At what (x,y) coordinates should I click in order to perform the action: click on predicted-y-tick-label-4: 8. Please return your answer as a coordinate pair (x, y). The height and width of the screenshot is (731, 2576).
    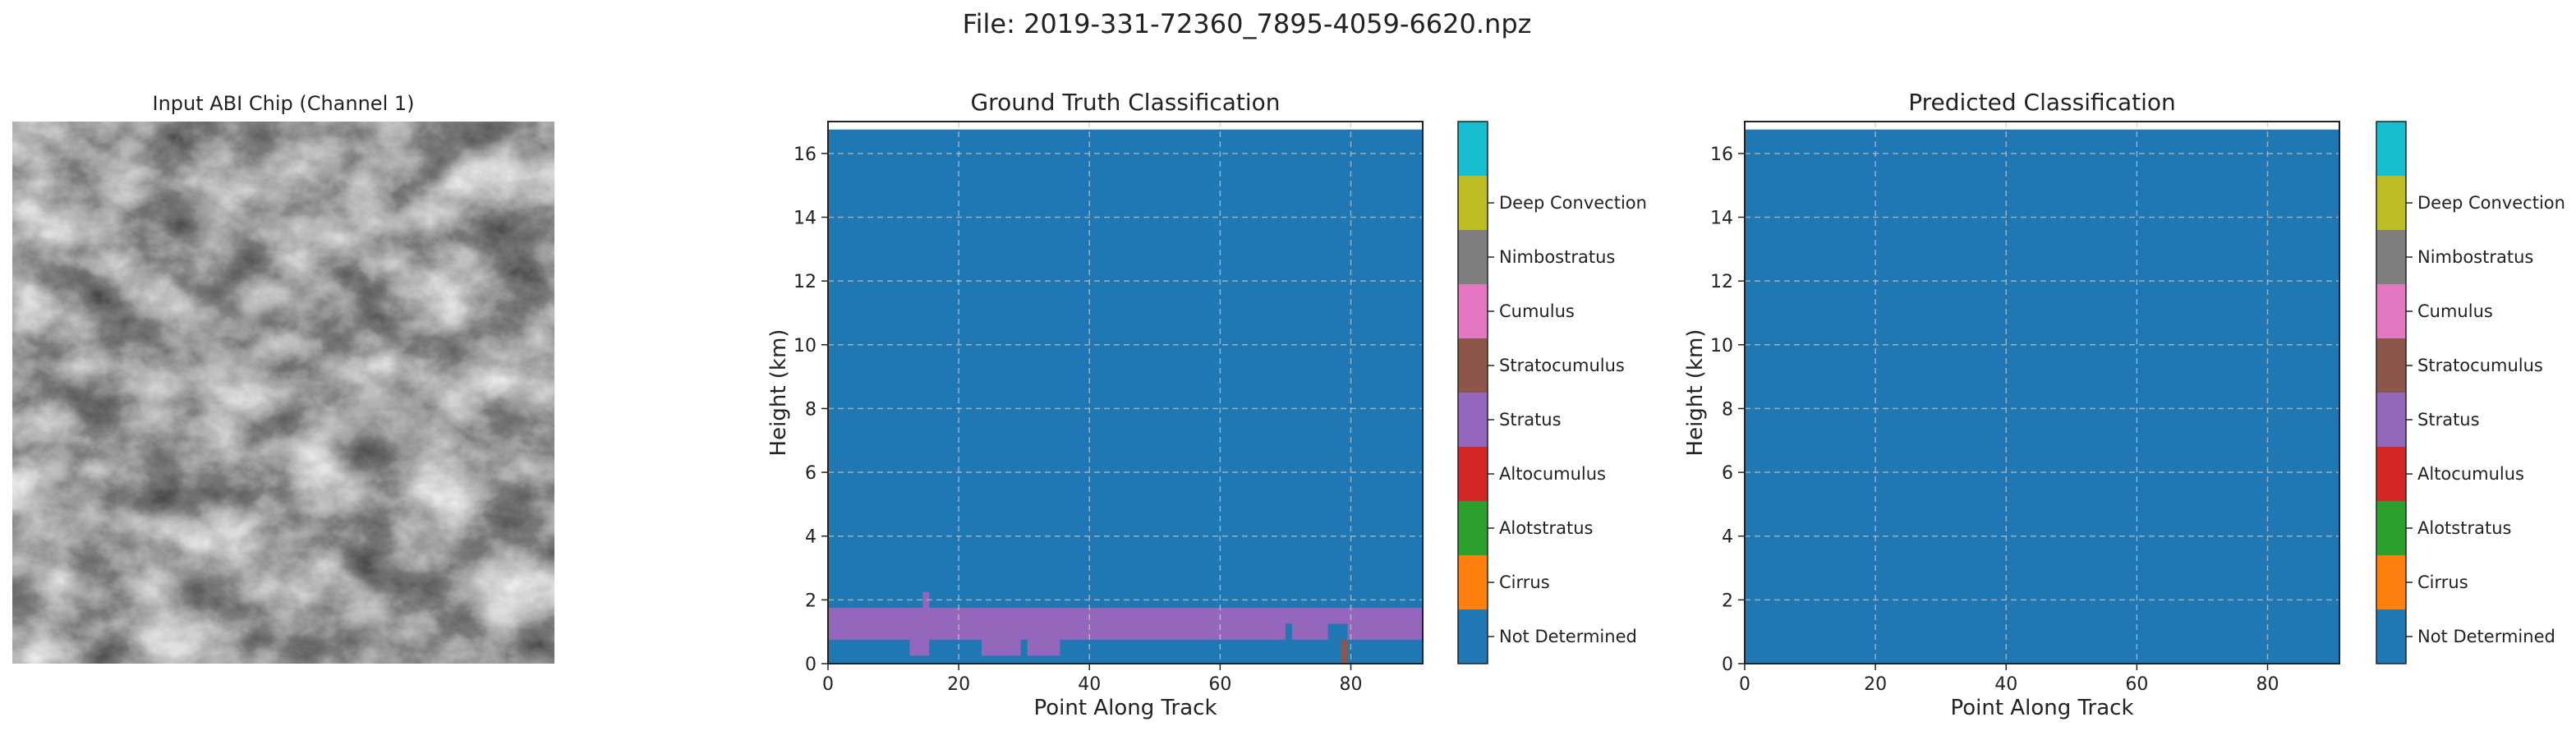
    Looking at the image, I should click on (1727, 409).